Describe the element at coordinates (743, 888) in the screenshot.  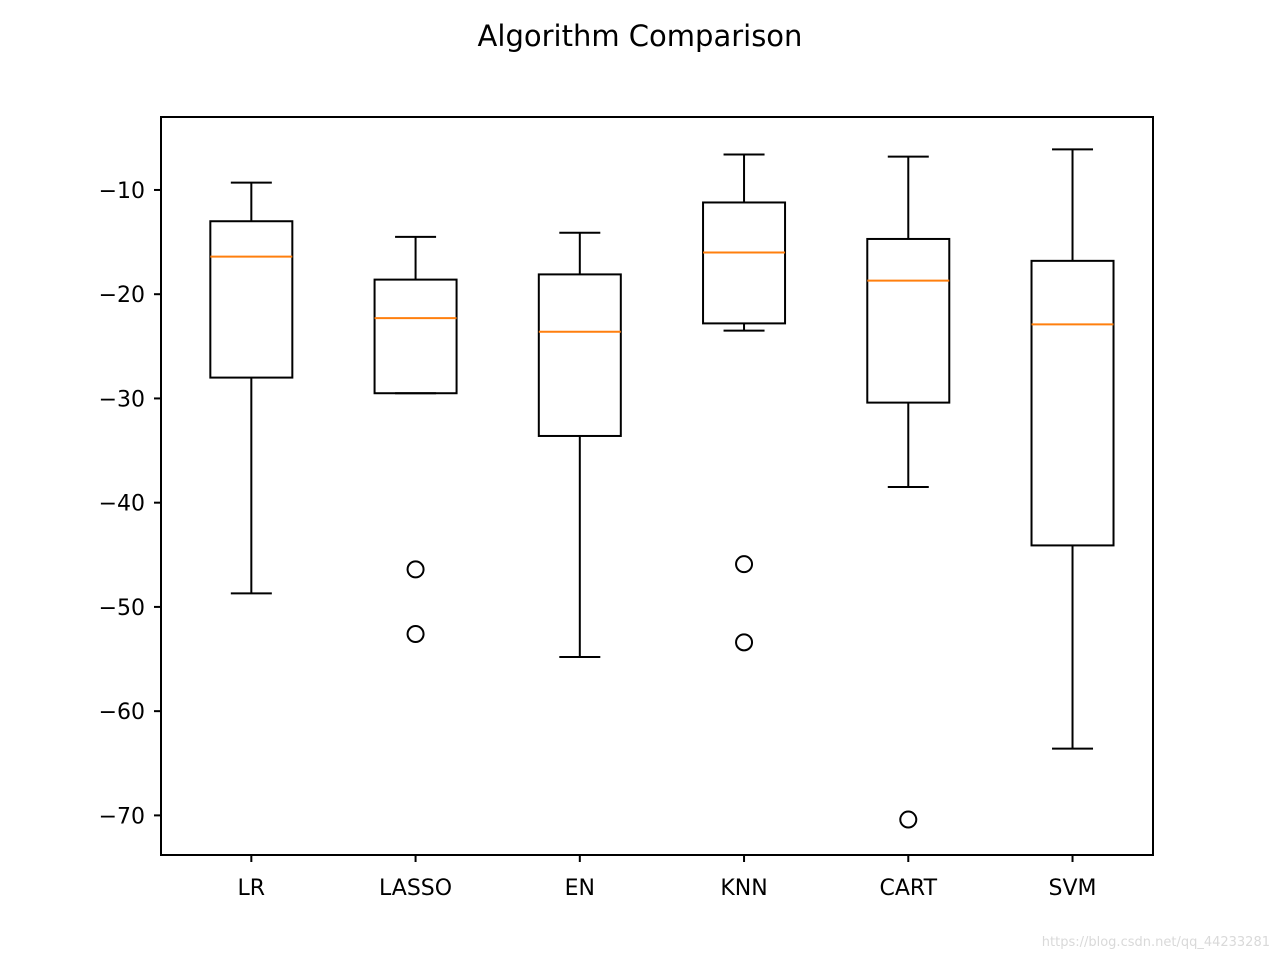
I see `x-tick-label: KNN` at that location.